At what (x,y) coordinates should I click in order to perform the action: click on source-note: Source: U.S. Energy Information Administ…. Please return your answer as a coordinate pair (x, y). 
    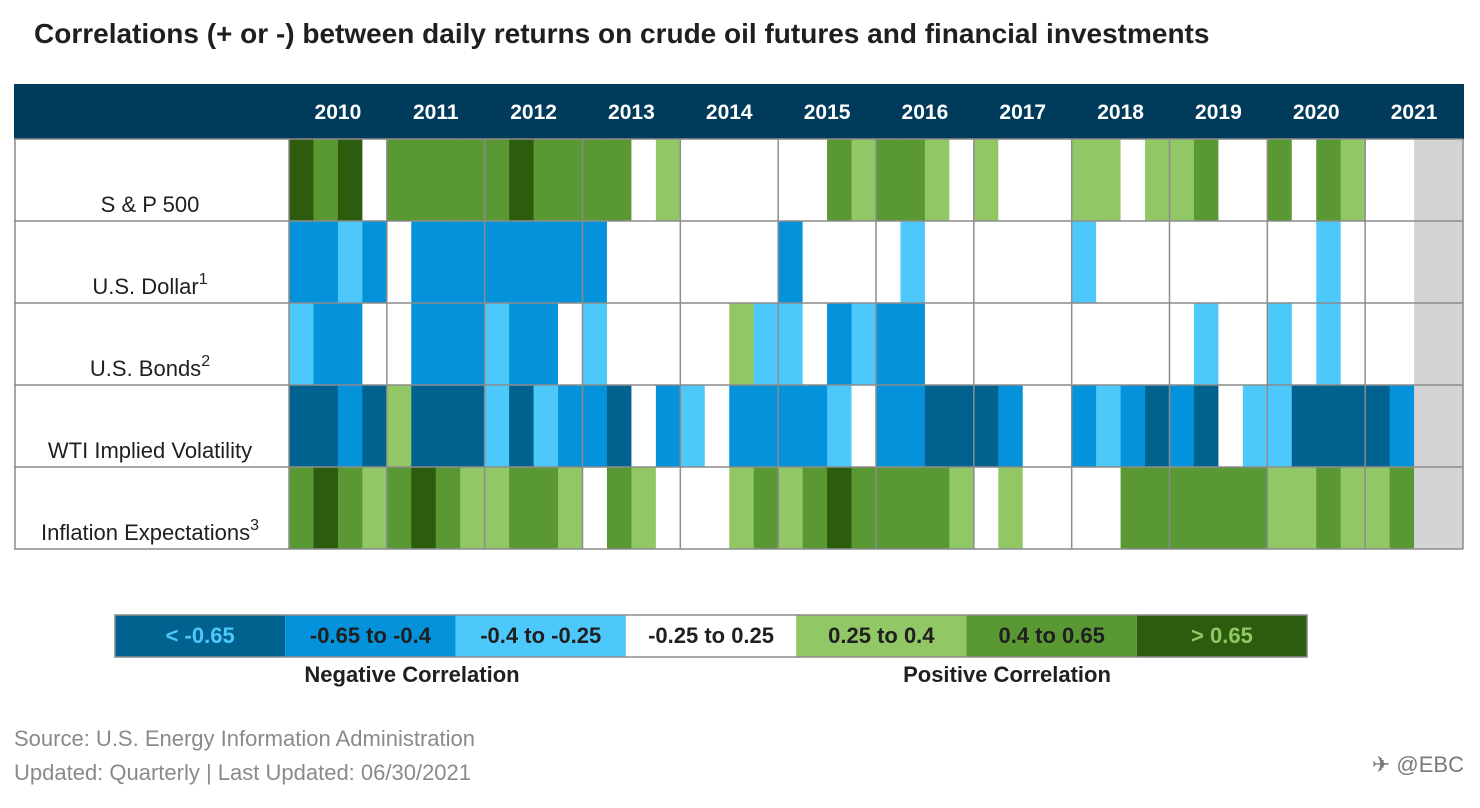
    Looking at the image, I should click on (244, 738).